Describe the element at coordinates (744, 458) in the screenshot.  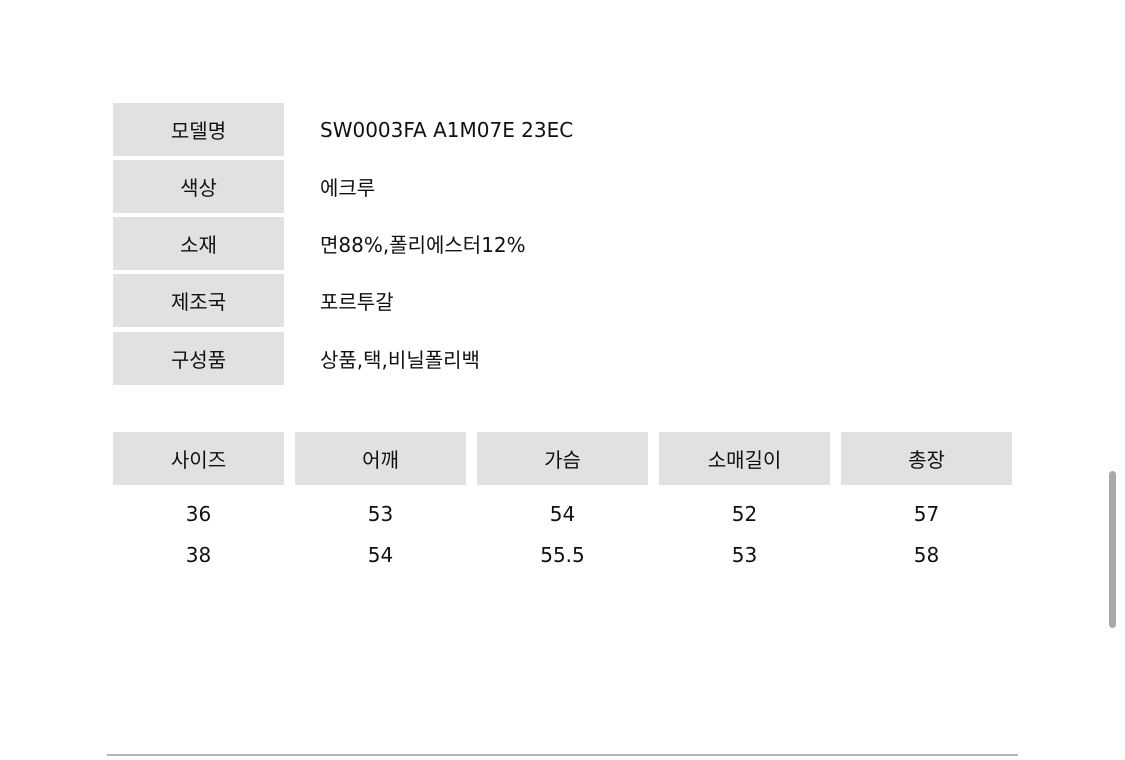
I see `size-header: 소매길이` at that location.